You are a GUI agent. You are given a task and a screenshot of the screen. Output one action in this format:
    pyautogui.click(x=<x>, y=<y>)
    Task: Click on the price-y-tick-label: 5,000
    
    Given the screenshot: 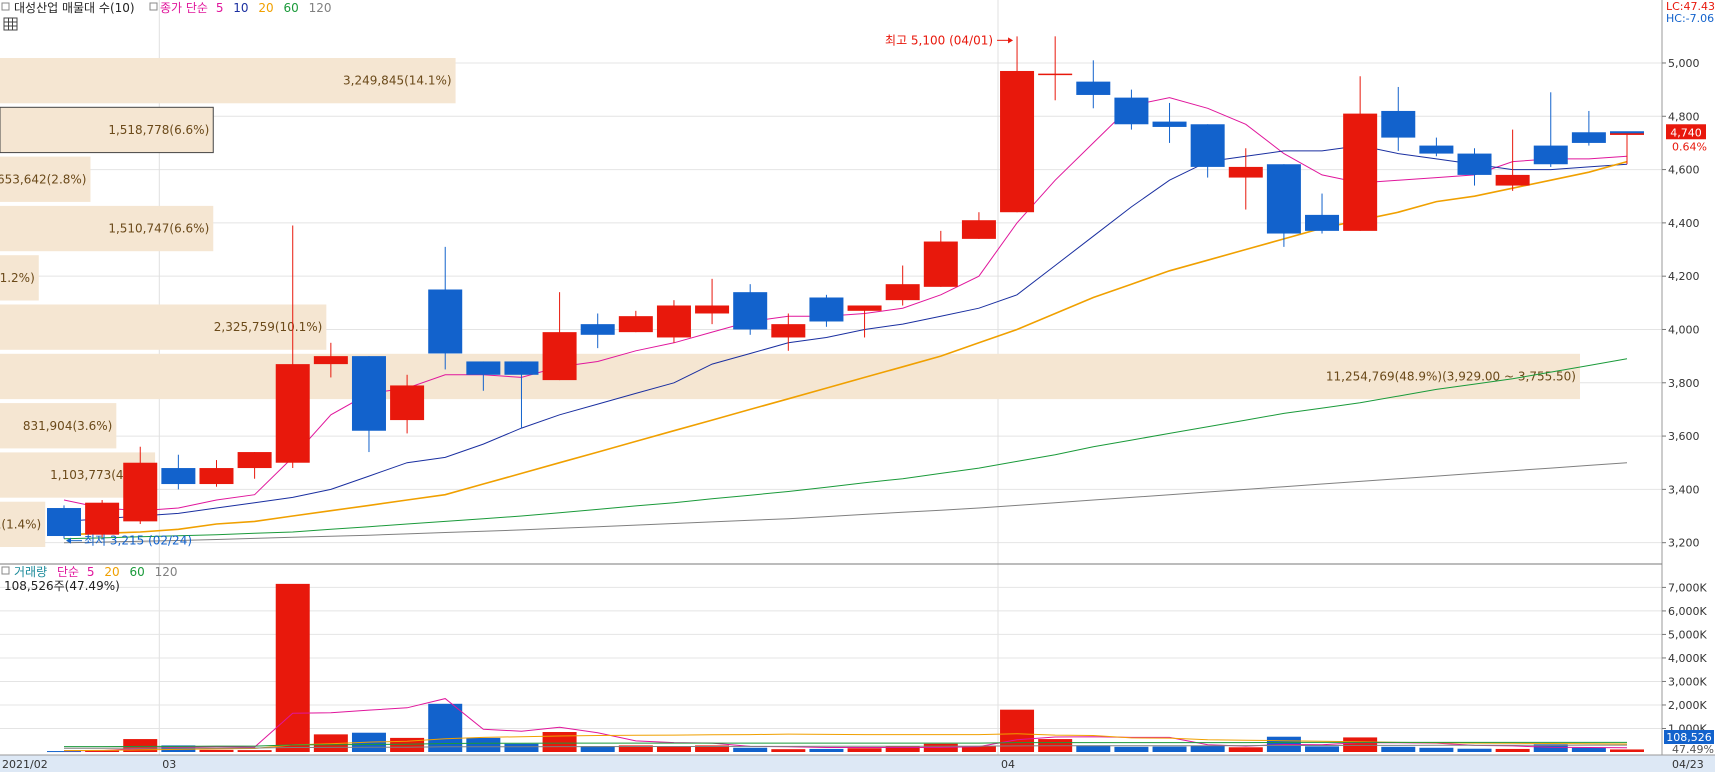 What is the action you would take?
    pyautogui.click(x=1684, y=63)
    